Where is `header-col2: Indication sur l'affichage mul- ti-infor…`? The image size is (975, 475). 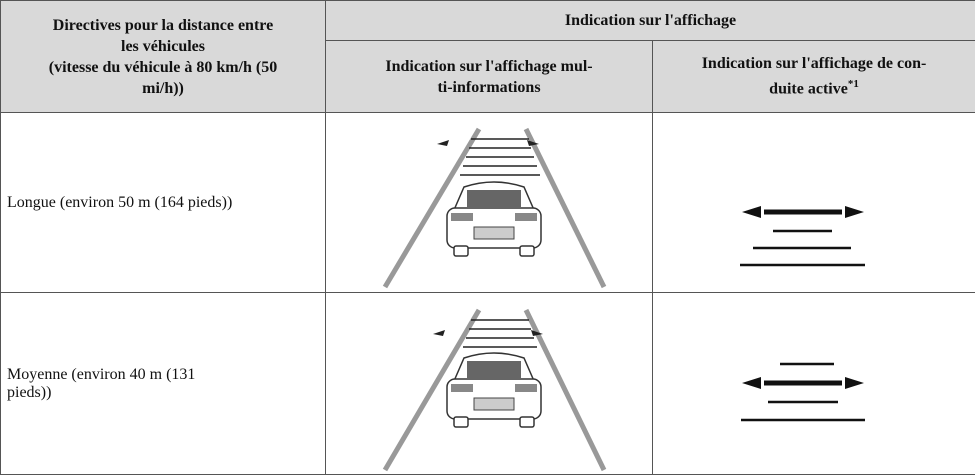
header-col2: Indication sur l'affichage mul- ti-infor… is located at coordinates (489, 77).